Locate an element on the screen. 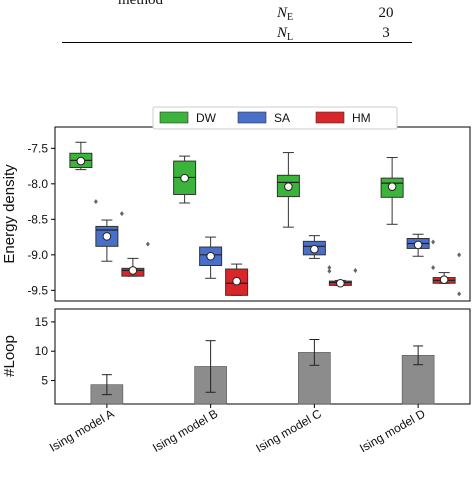 The width and height of the screenshot is (474, 478). y-tick-label: -9.5 is located at coordinates (37, 290).